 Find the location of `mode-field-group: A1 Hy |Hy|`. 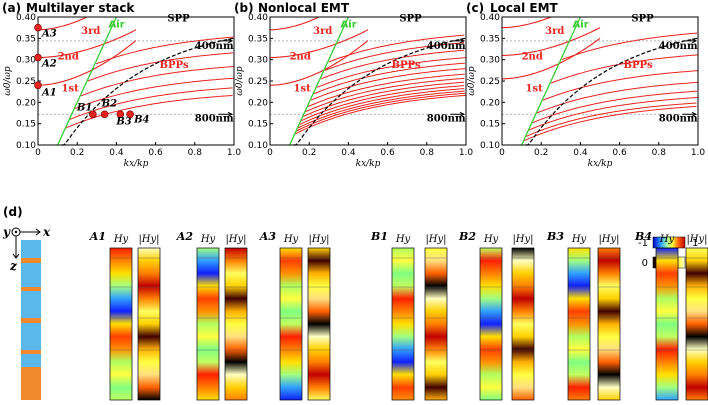

mode-field-group: A1 Hy |Hy| is located at coordinates (125, 315).